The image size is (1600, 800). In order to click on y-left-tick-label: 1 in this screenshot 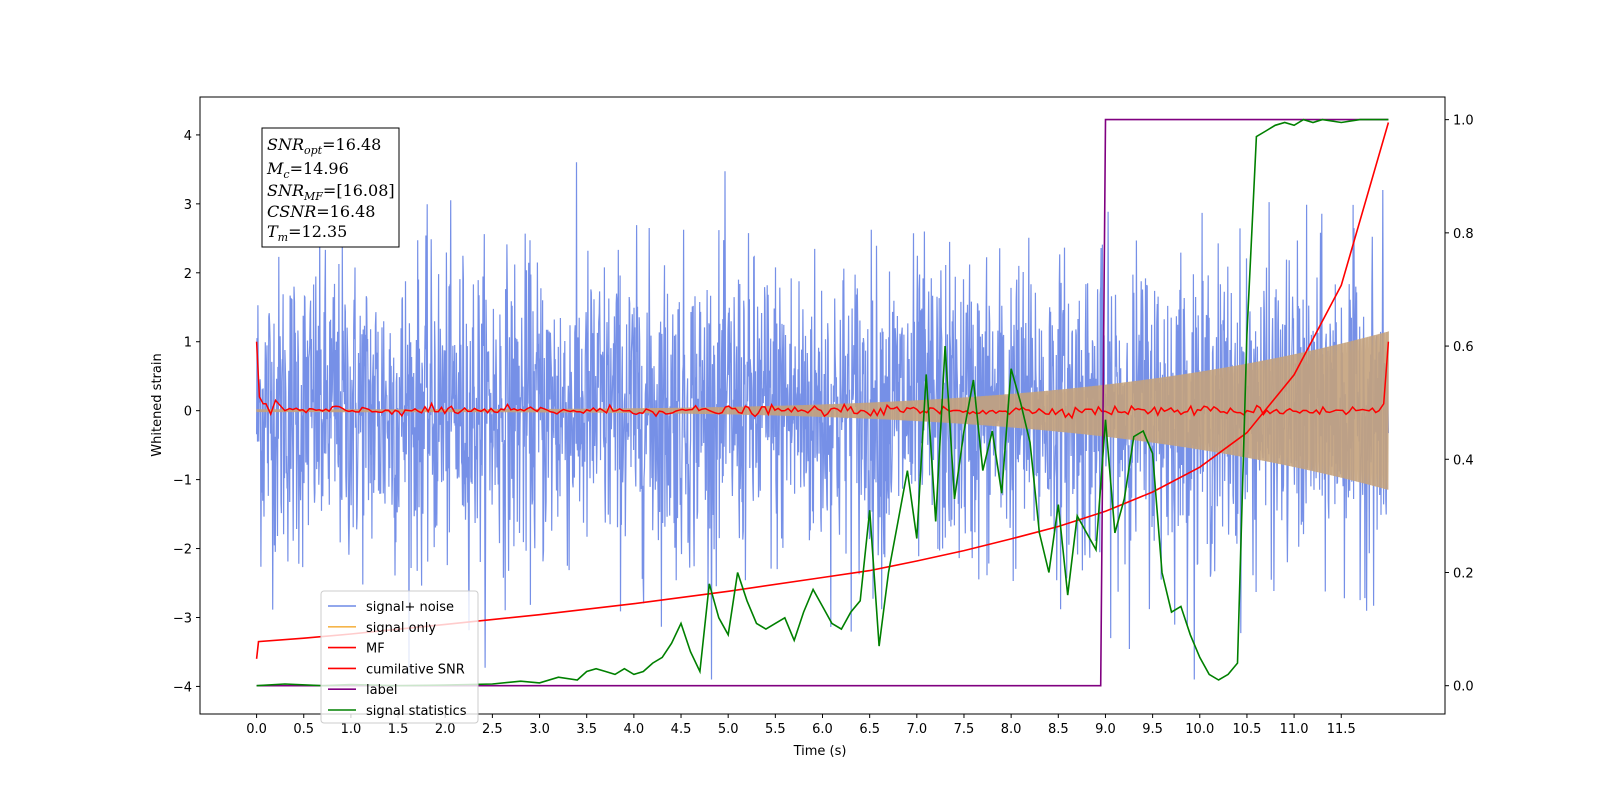, I will do `click(188, 343)`.